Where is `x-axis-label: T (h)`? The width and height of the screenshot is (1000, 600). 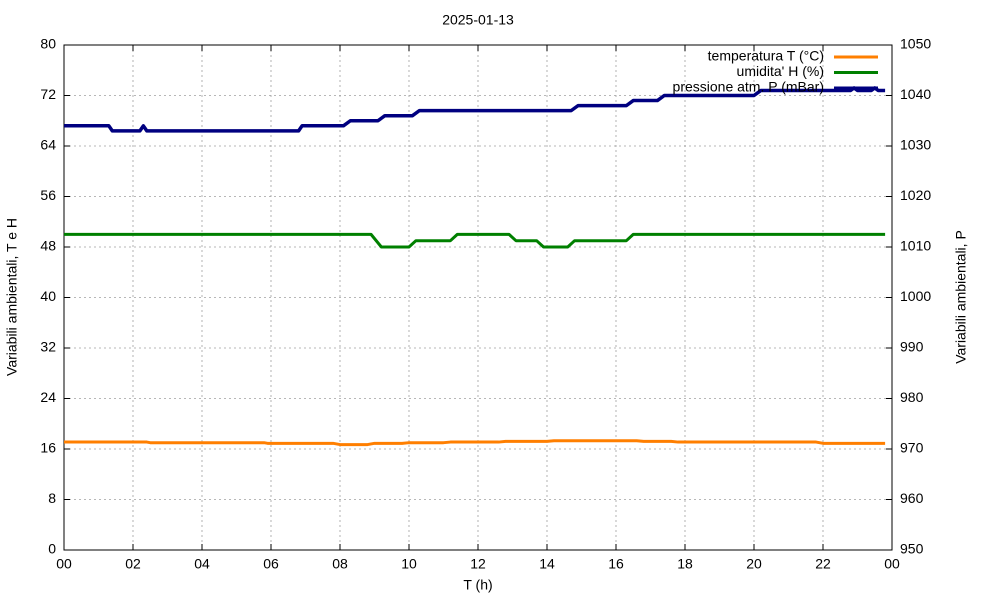 x-axis-label: T (h) is located at coordinates (477, 585).